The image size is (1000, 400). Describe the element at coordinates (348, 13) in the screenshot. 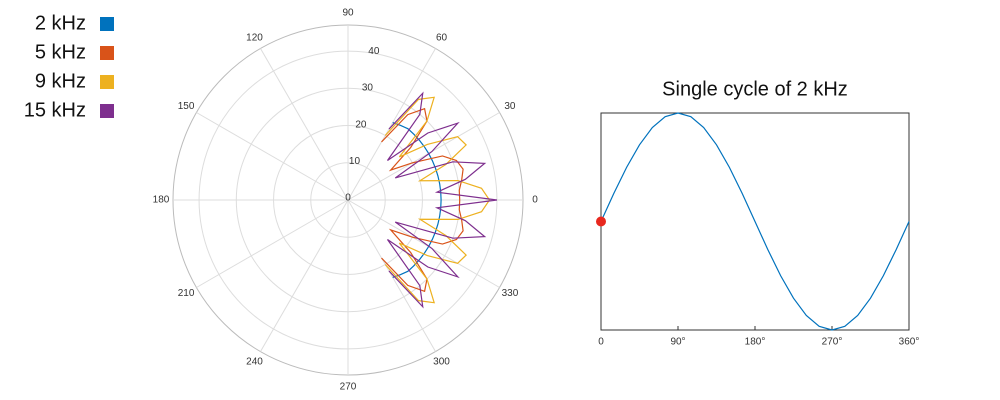

I see `theta-tick-label: 90` at that location.